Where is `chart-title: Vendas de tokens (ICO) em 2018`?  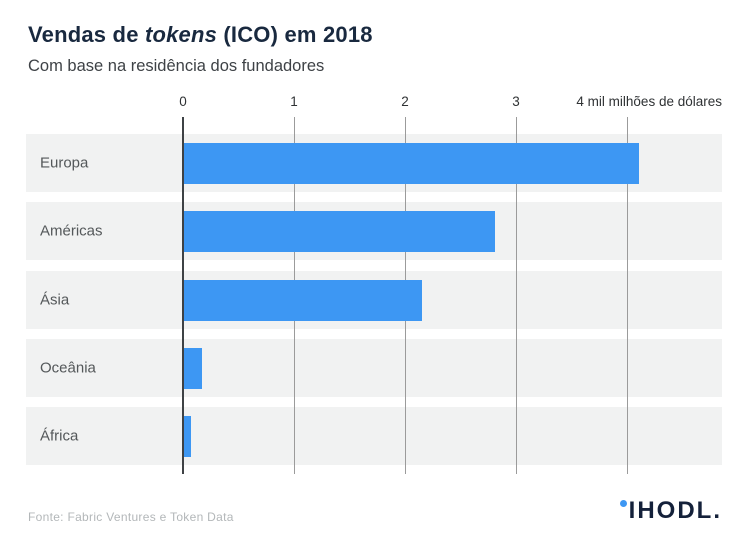 chart-title: Vendas de tokens (ICO) em 2018 is located at coordinates (200, 35).